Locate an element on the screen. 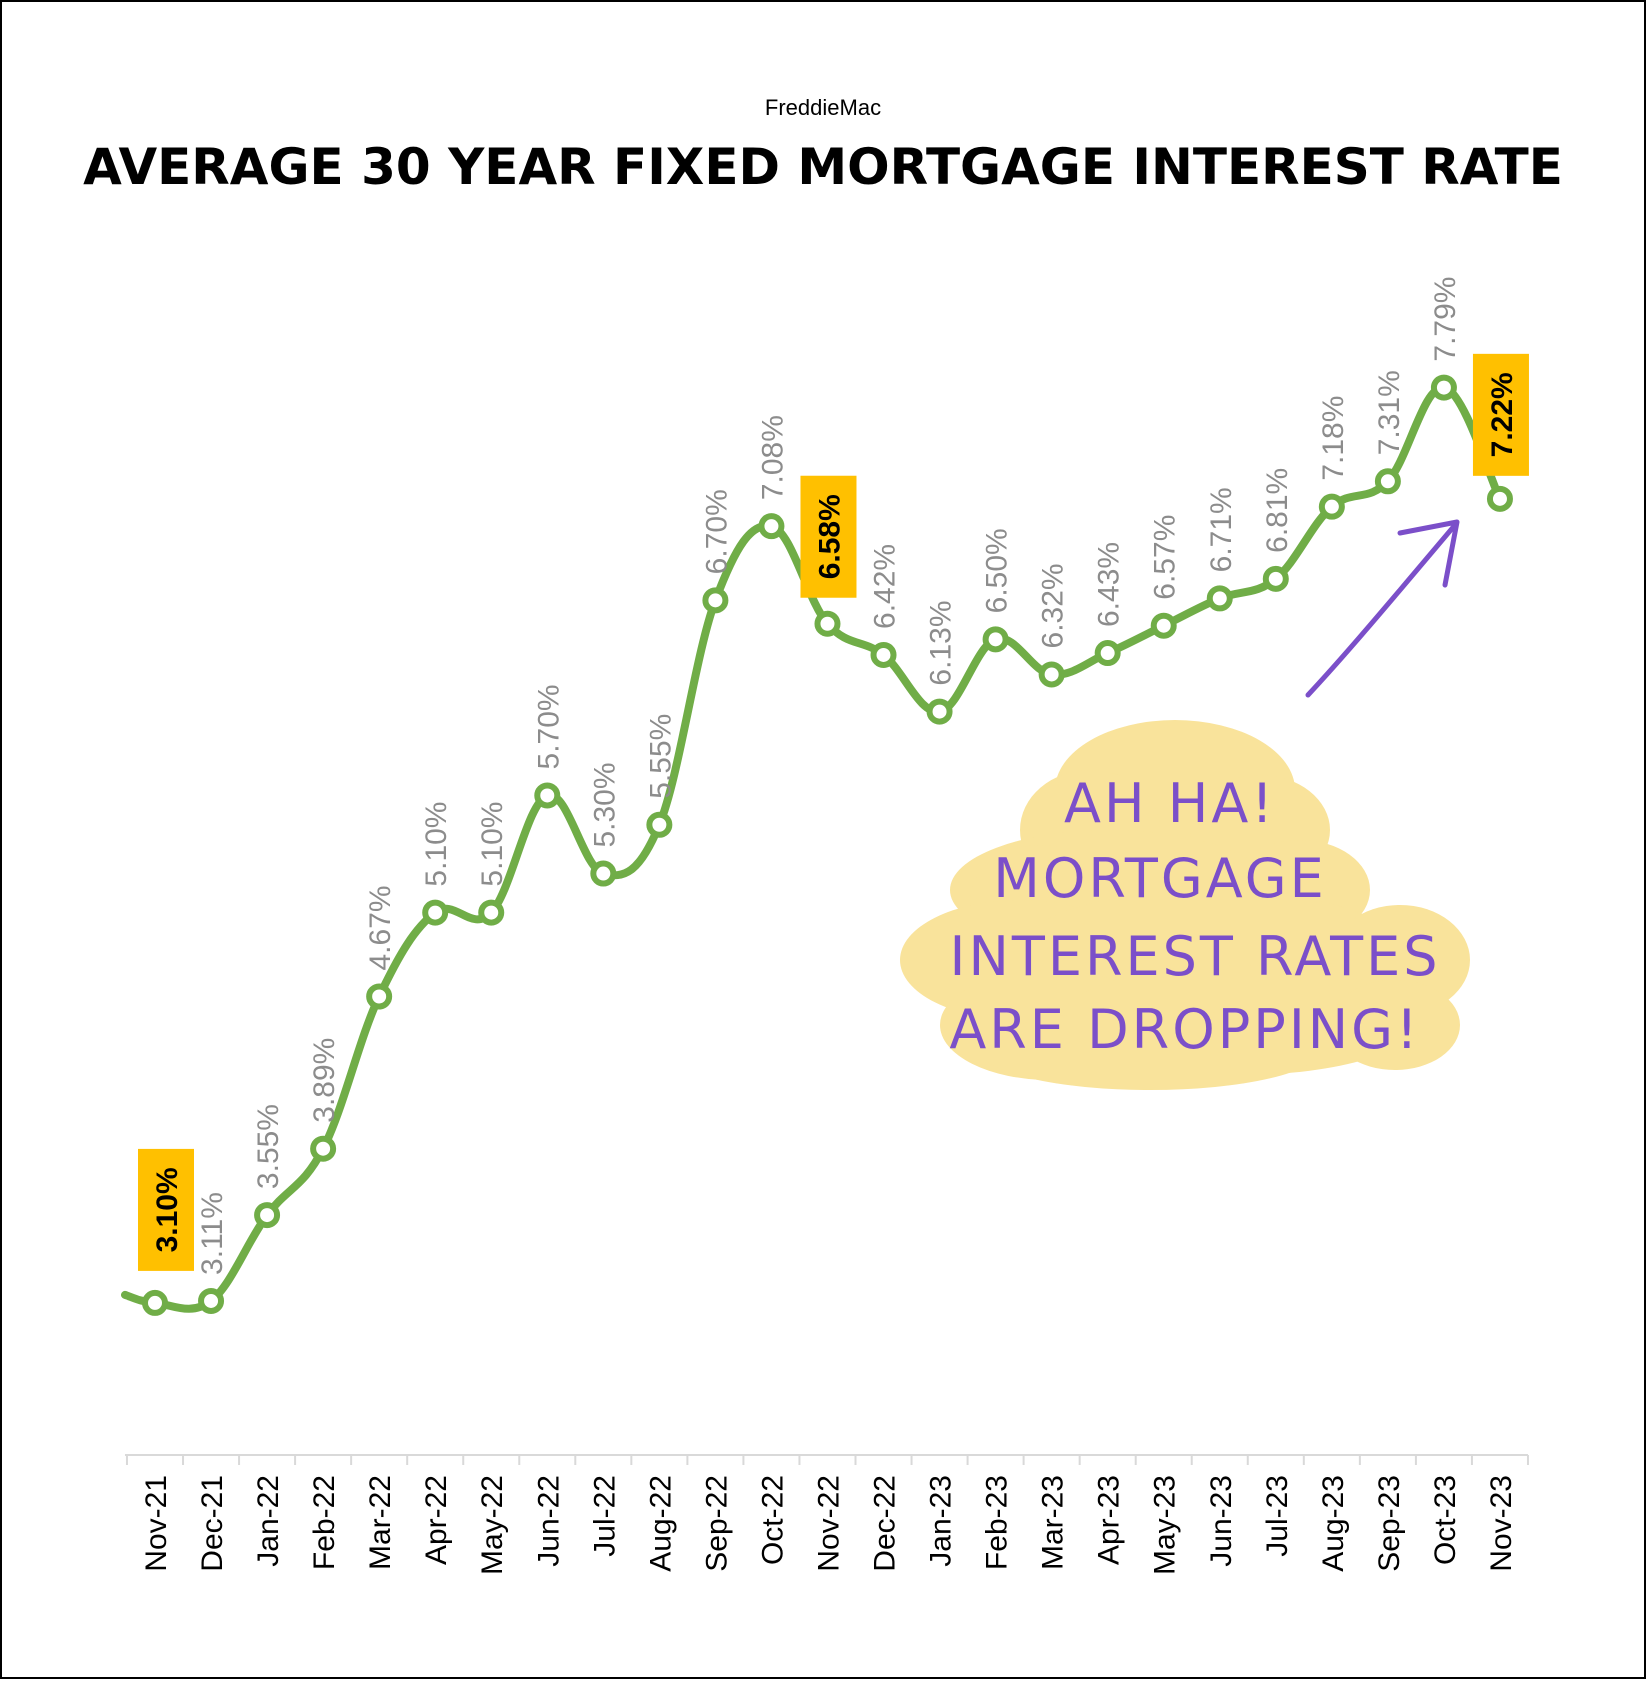  annotation-line: AH HA! is located at coordinates (1170, 803).